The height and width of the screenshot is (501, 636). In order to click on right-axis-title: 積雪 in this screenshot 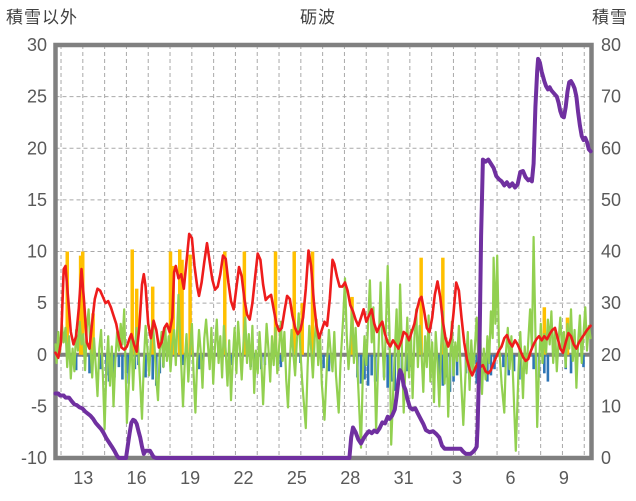, I will do `click(610, 17)`.